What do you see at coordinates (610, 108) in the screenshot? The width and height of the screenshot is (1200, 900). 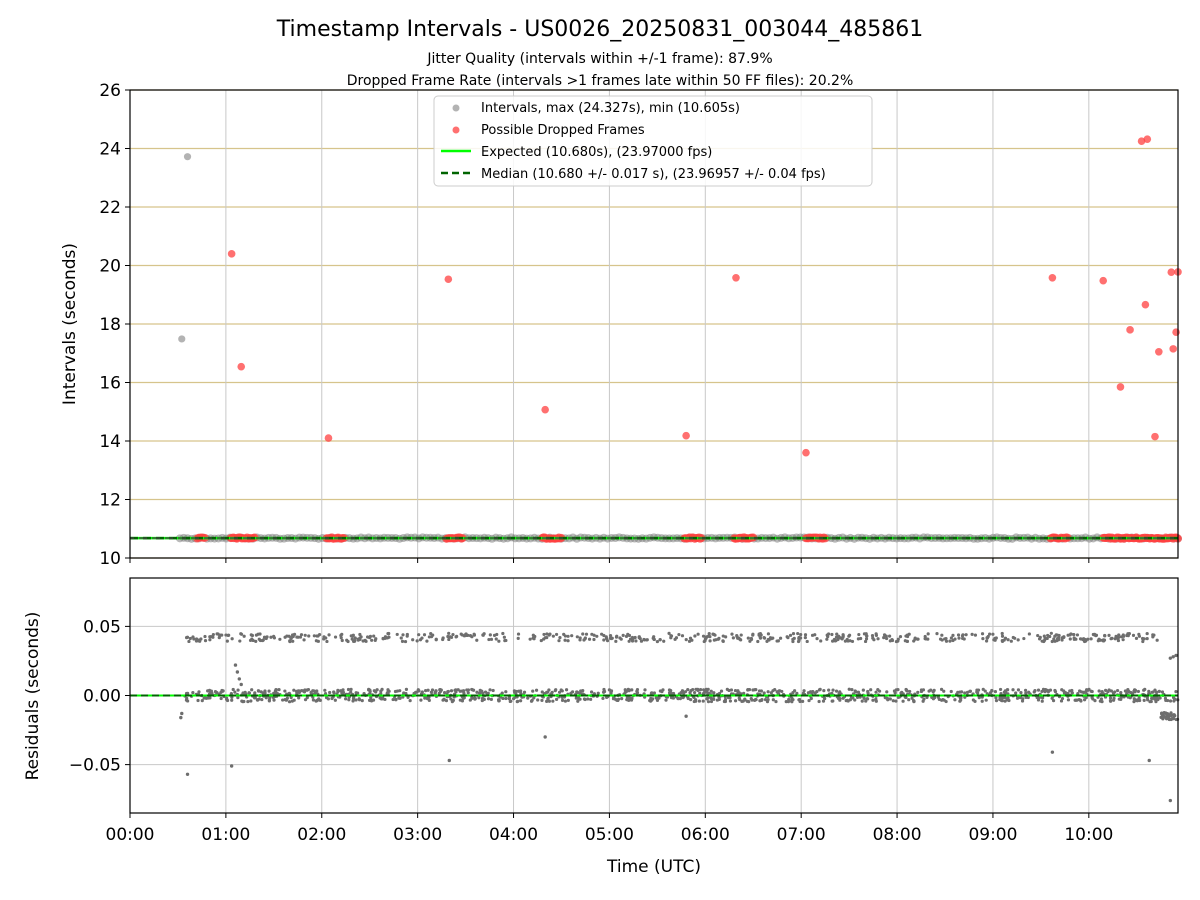 I see `legend-label-intervals: Intervals, max (24.327s), min (10.605s)` at bounding box center [610, 108].